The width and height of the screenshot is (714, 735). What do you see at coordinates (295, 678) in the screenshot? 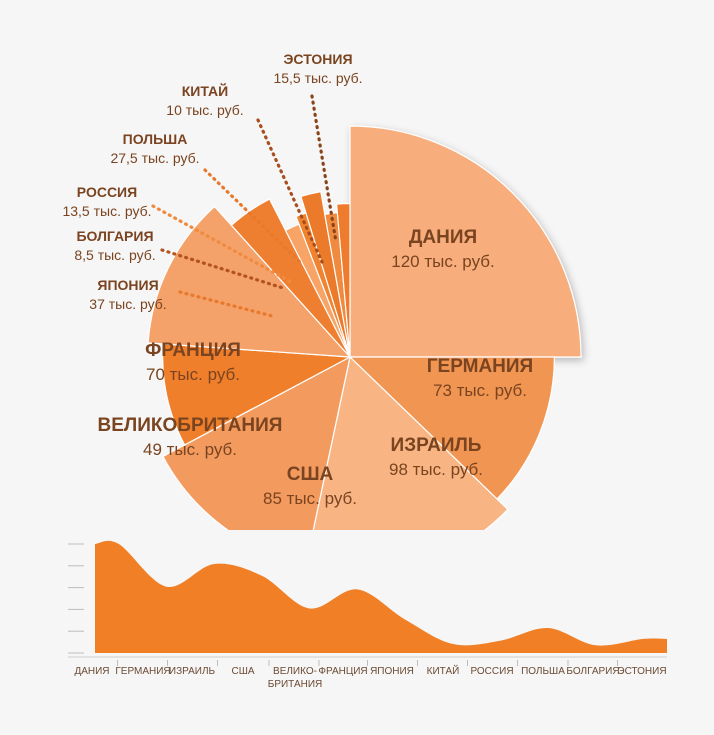
I see `x-tick-label-veliko-britaniya: ВЕЛИКО-БРИТАНИЯ` at bounding box center [295, 678].